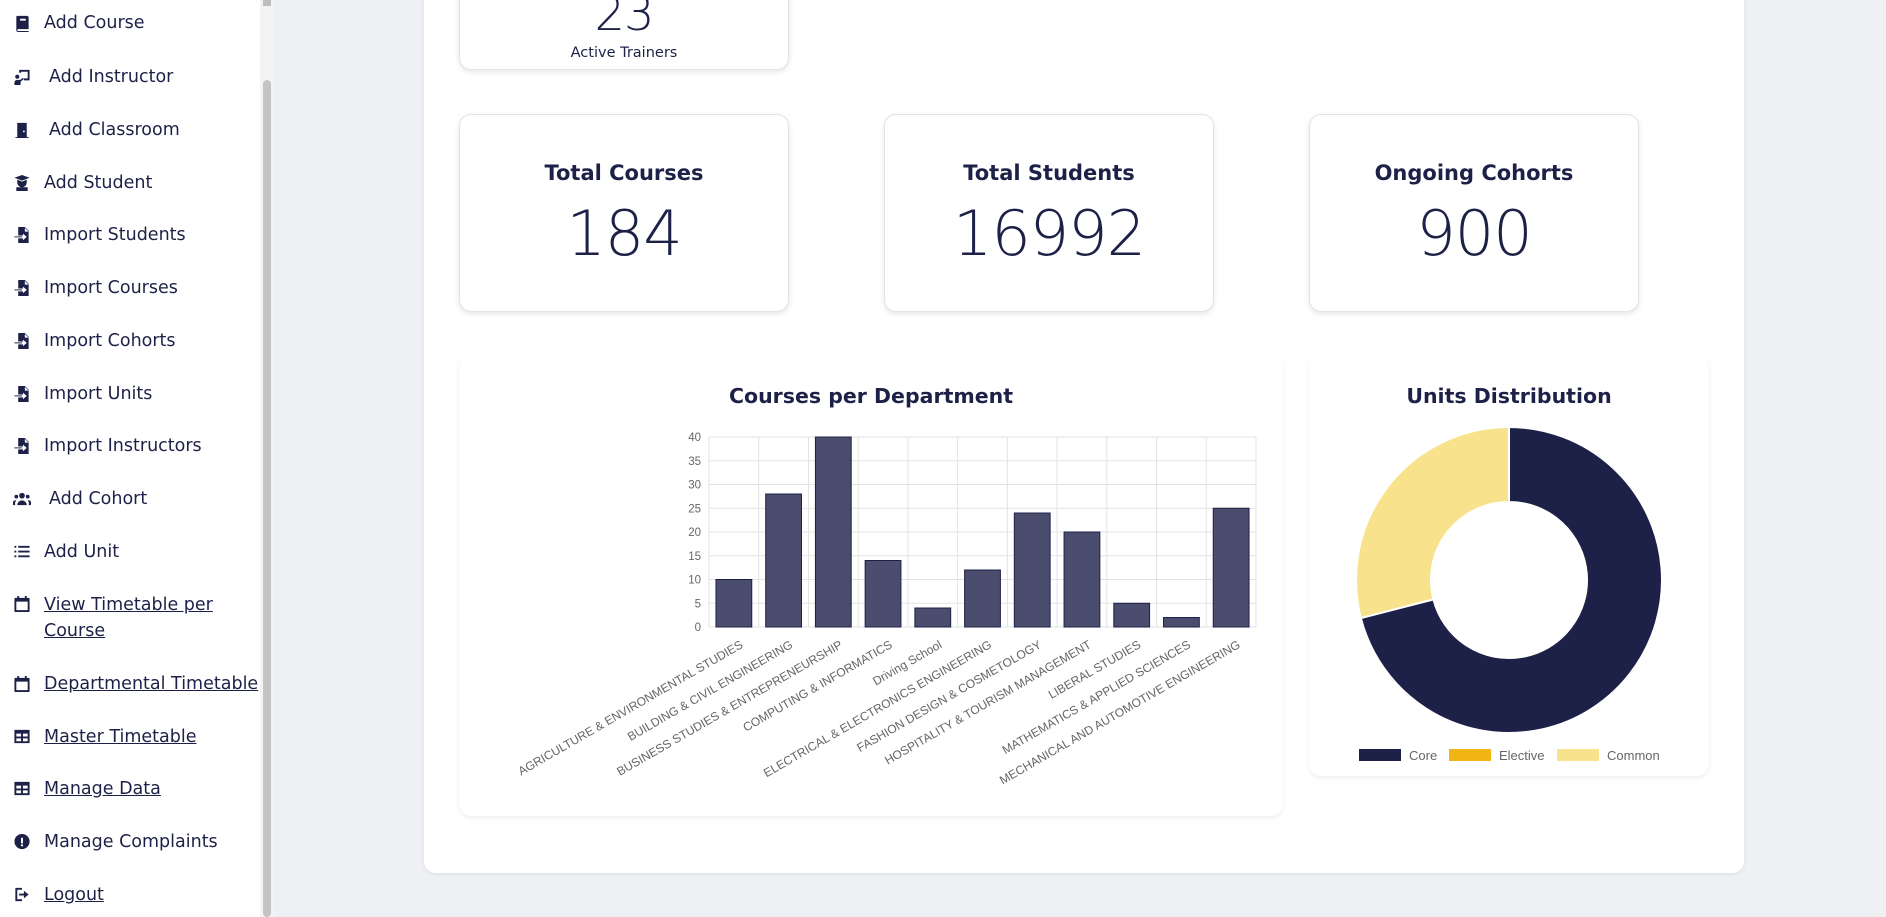  Describe the element at coordinates (1511, 579) in the screenshot. I see `donut-slice-core` at that location.